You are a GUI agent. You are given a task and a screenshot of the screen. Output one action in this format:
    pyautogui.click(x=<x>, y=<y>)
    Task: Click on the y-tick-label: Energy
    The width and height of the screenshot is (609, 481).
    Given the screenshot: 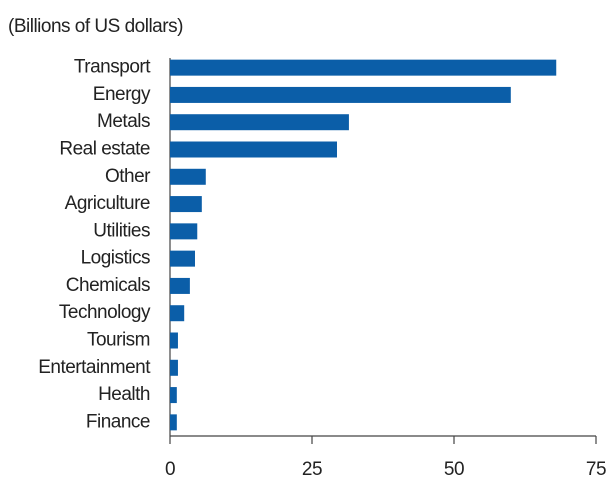 What is the action you would take?
    pyautogui.click(x=122, y=94)
    